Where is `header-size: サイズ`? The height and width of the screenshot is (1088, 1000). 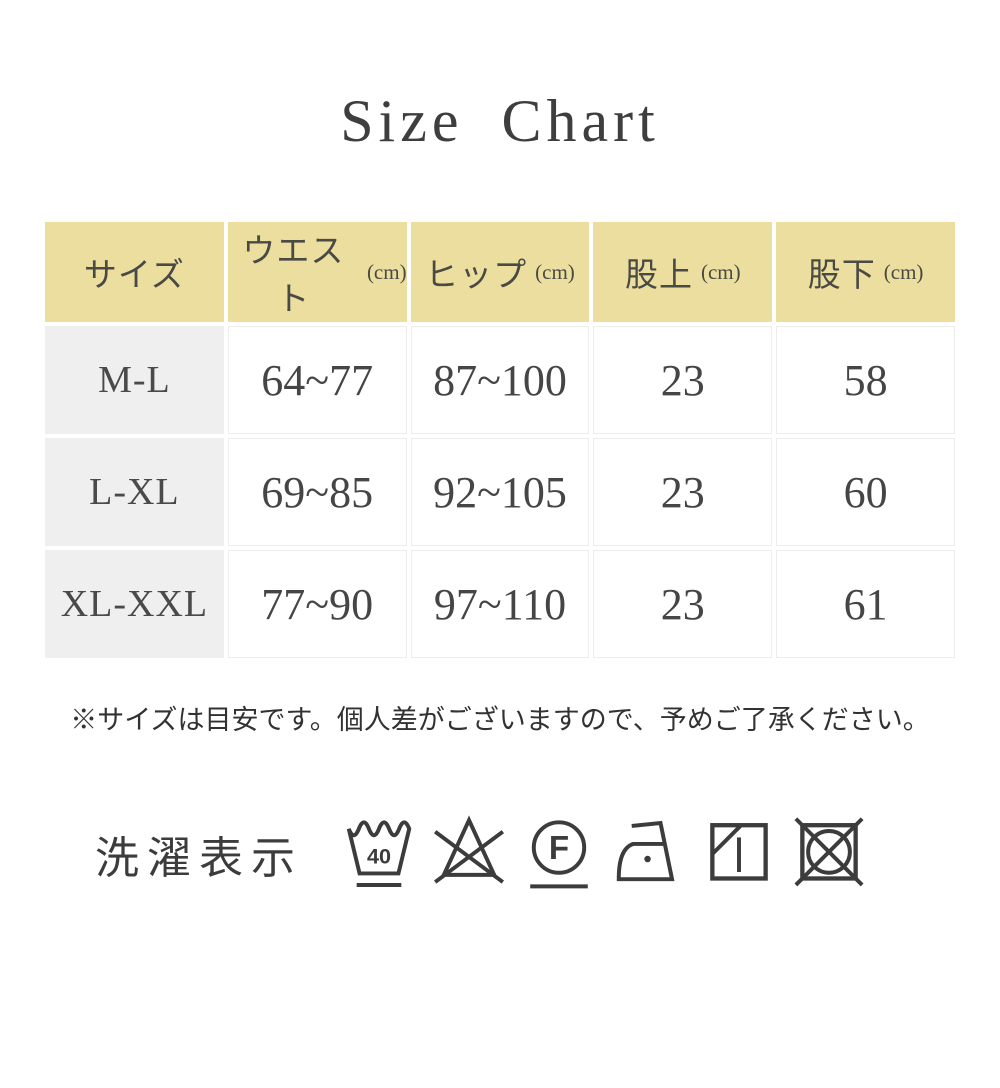
header-size: サイズ is located at coordinates (134, 272).